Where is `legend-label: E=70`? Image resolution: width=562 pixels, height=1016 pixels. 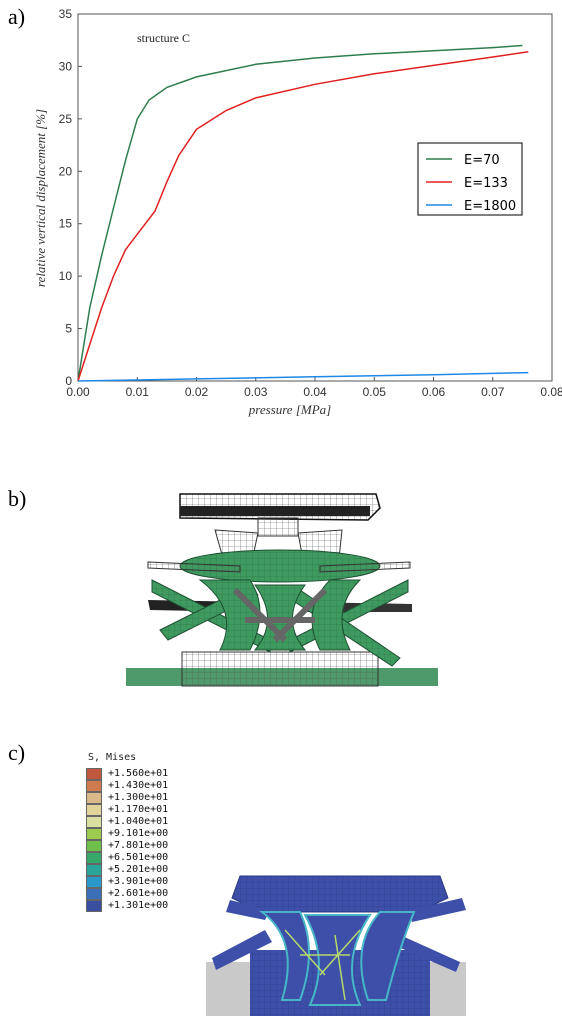 legend-label: E=70 is located at coordinates (482, 160).